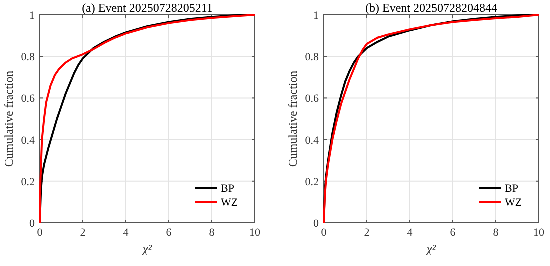 The height and width of the screenshot is (266, 550). I want to click on chart-title: (a) Event 20250728205211, so click(147, 8).